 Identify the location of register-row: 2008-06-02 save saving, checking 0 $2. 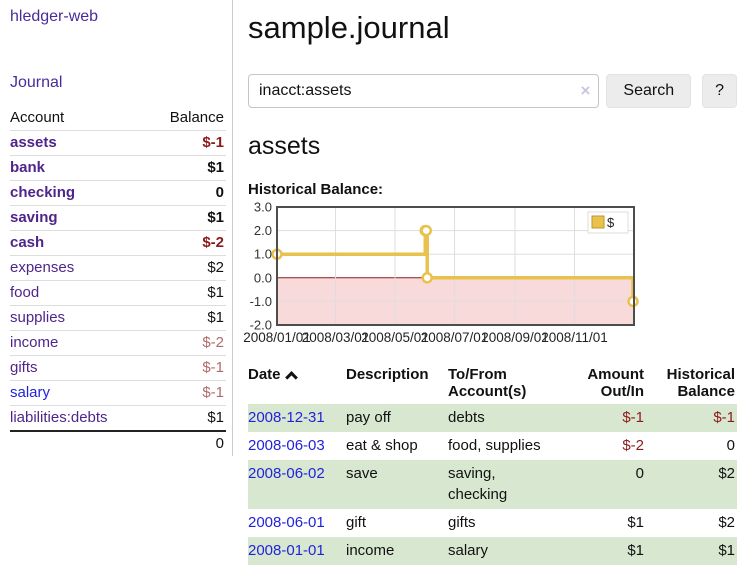
(492, 484).